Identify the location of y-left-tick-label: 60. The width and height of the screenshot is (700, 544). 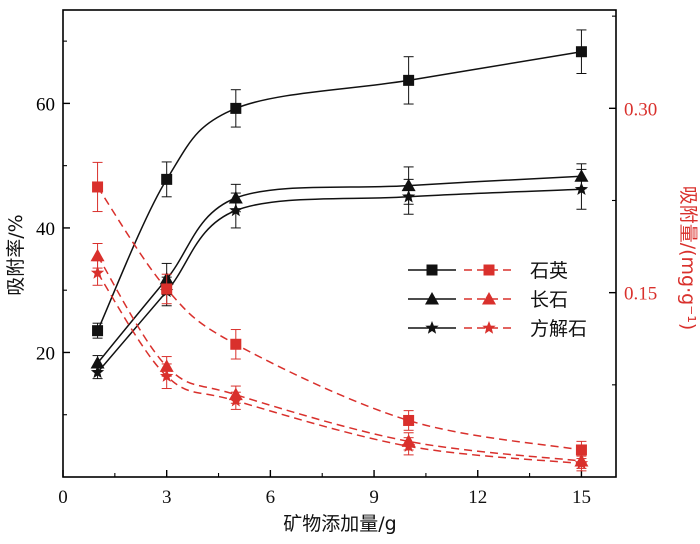
(45, 104).